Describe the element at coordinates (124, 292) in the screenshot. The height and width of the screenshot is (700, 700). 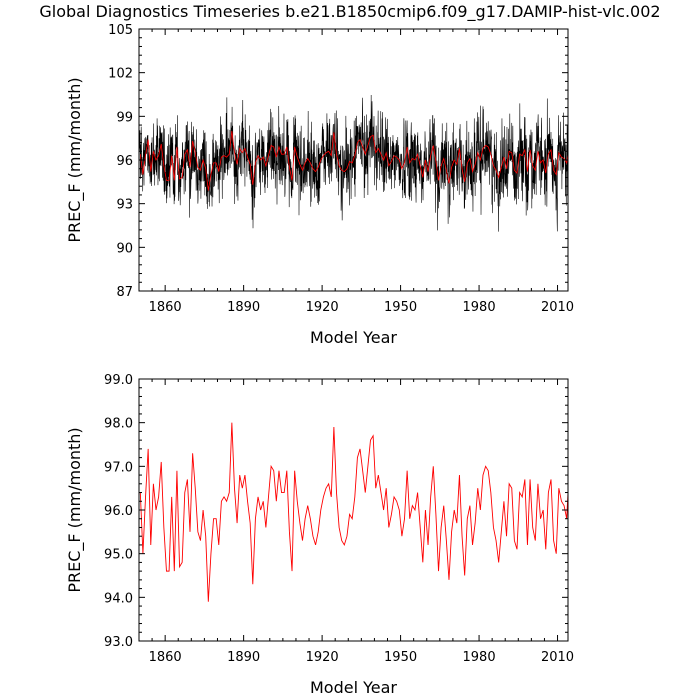
I see `y-tick-label: 87` at that location.